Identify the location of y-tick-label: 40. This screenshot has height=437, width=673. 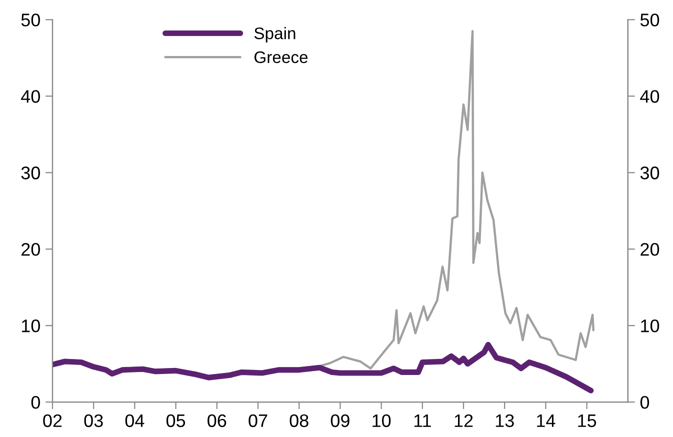
(30, 96).